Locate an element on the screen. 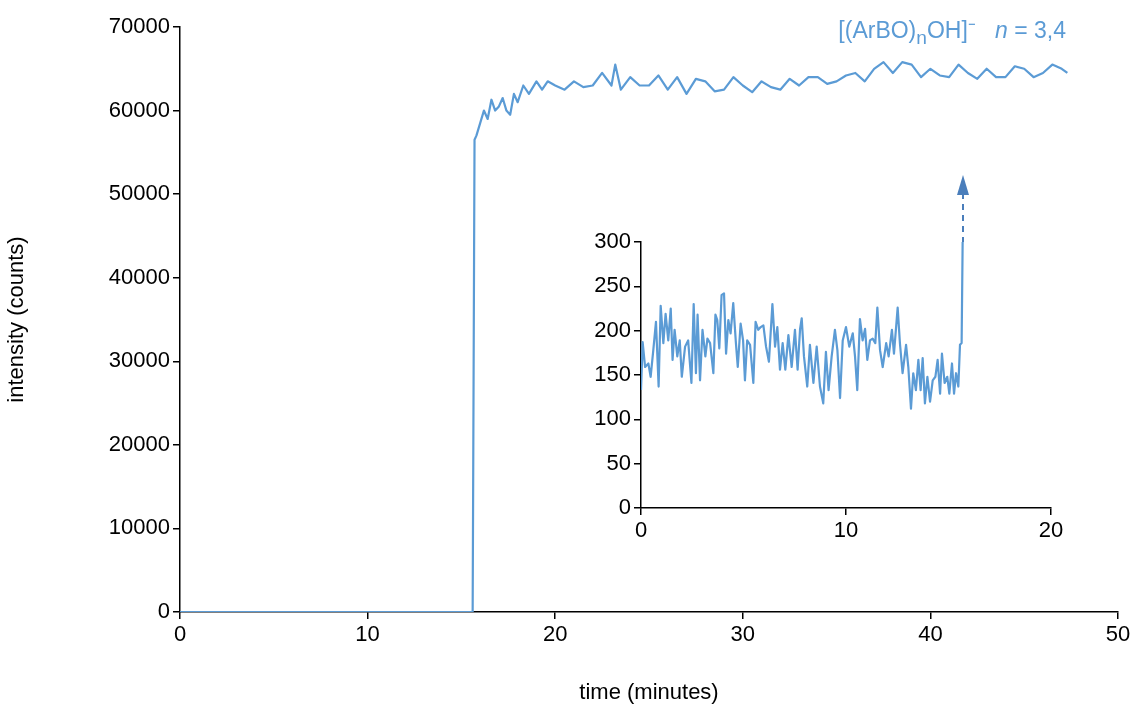 This screenshot has height=710, width=1135. y-tick-label: 200 is located at coordinates (612, 329).